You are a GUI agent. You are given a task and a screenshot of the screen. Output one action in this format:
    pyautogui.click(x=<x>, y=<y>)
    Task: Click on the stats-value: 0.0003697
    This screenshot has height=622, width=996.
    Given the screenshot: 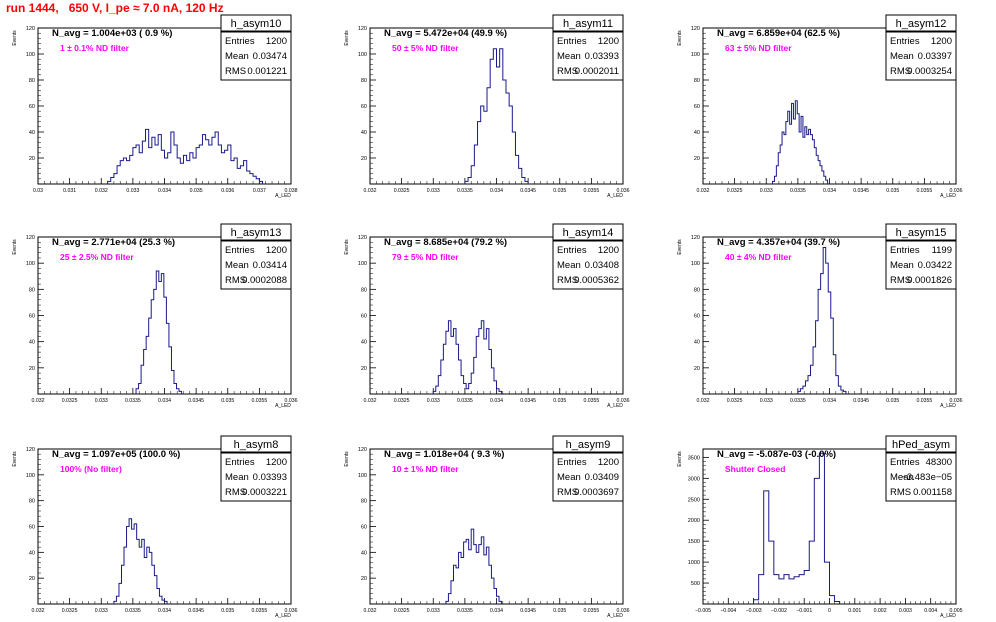 What is the action you would take?
    pyautogui.click(x=596, y=492)
    